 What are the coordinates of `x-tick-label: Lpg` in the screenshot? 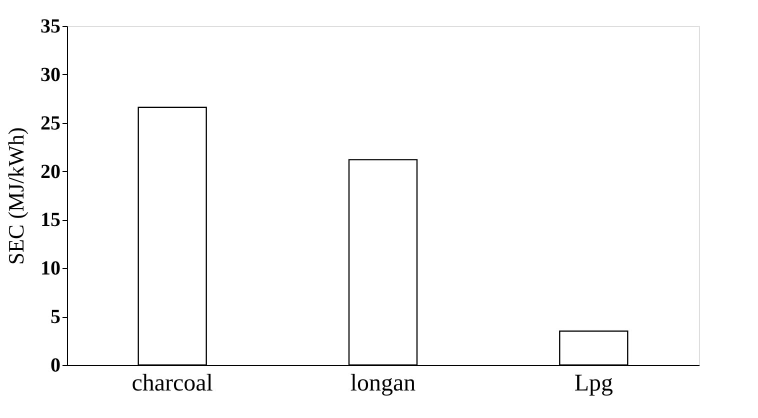 It's located at (594, 383).